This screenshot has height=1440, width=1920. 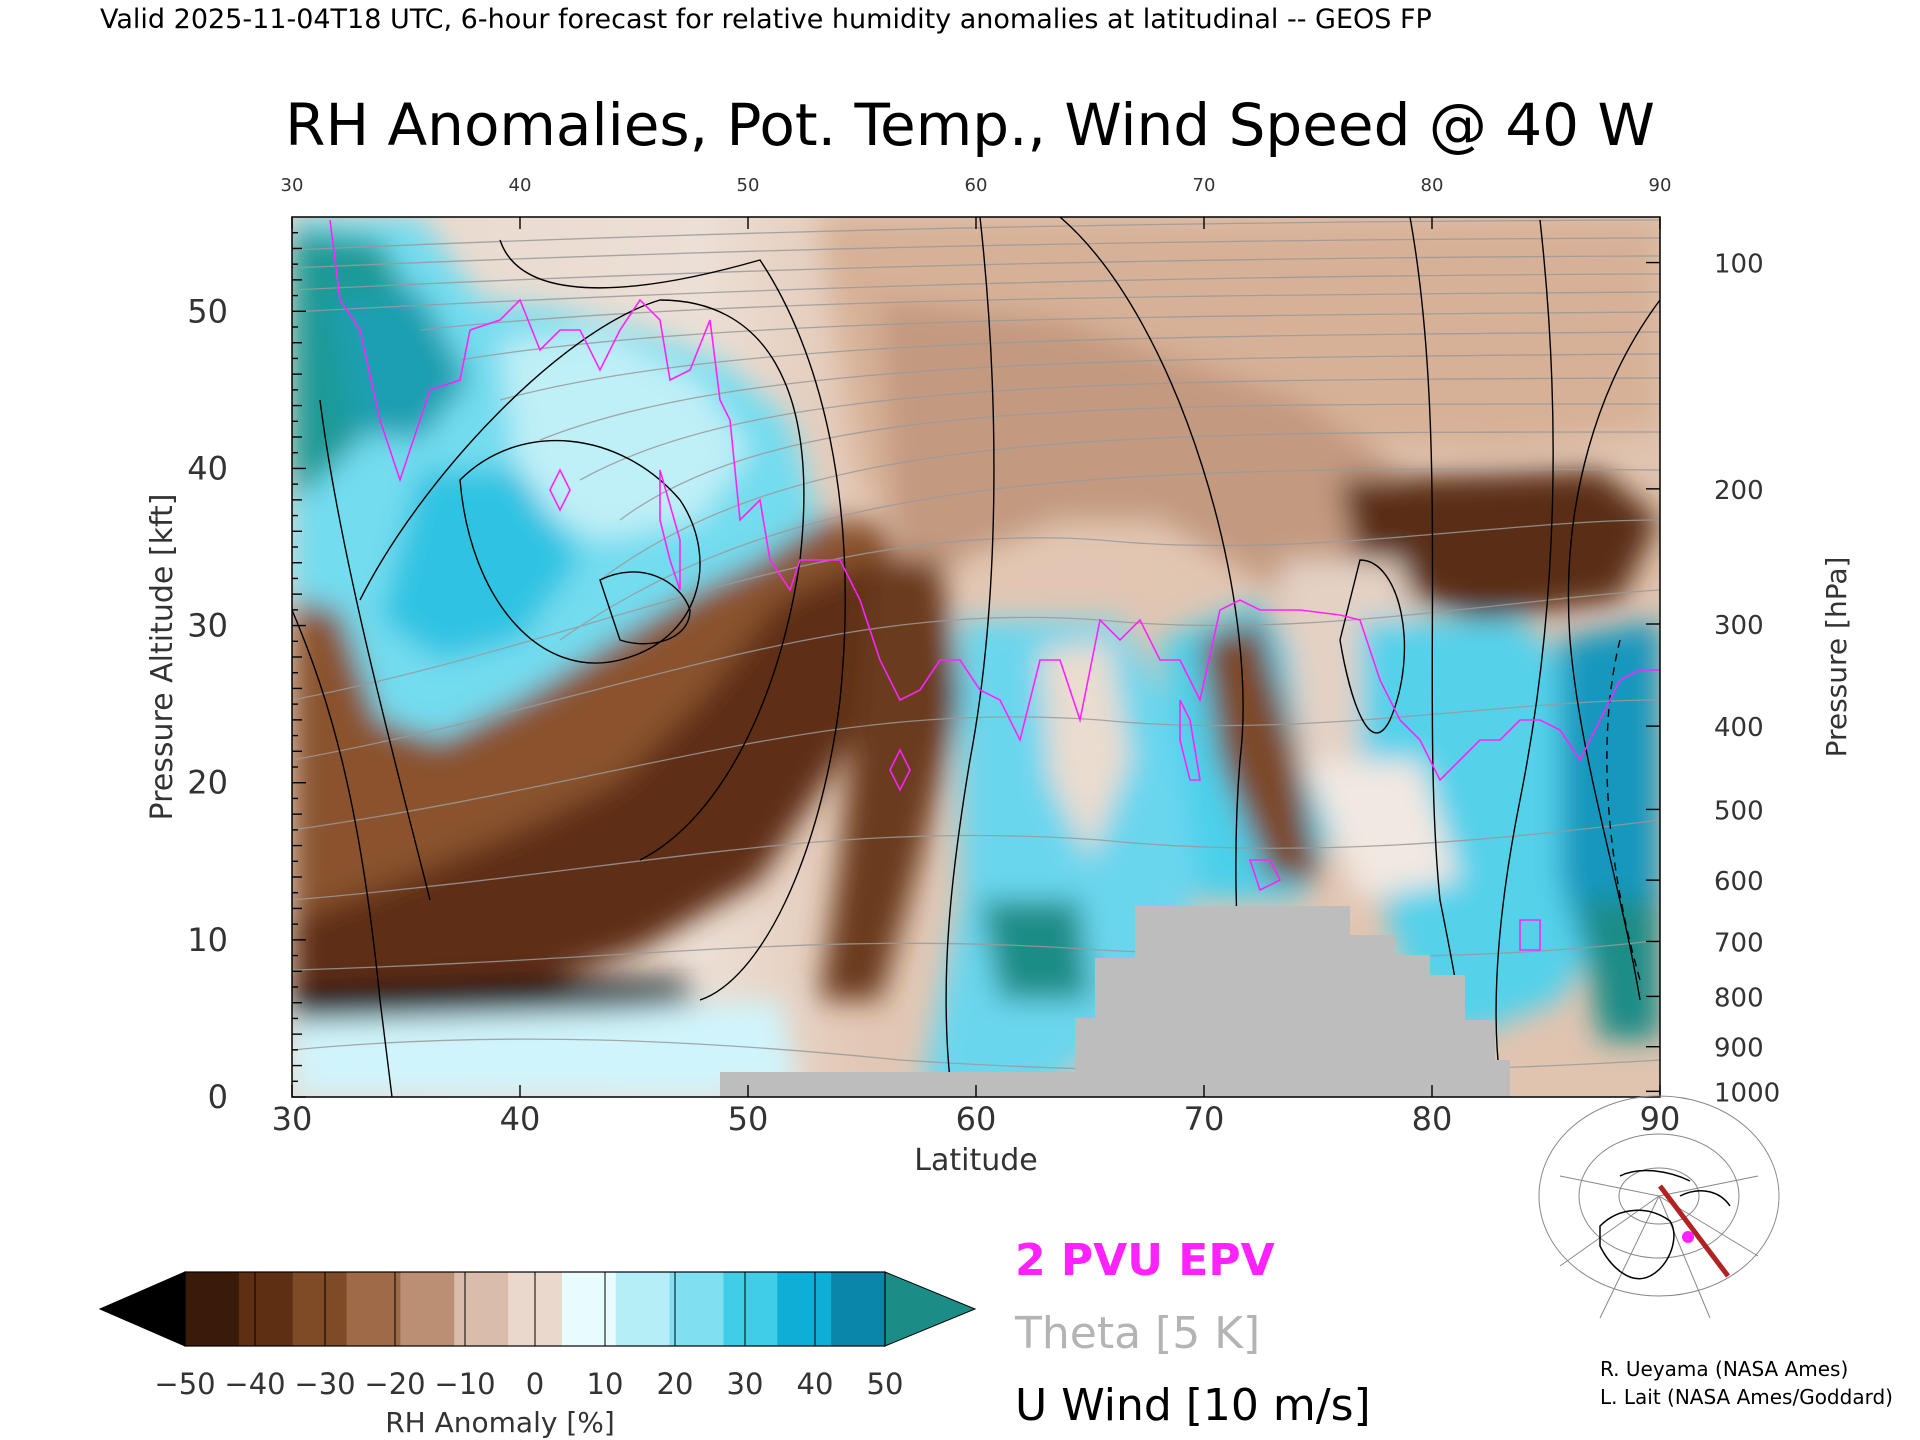 I want to click on y-axis-right-pressure: 100 200 300 400 500 600 700 800 900 1000, so click(x=1747, y=679).